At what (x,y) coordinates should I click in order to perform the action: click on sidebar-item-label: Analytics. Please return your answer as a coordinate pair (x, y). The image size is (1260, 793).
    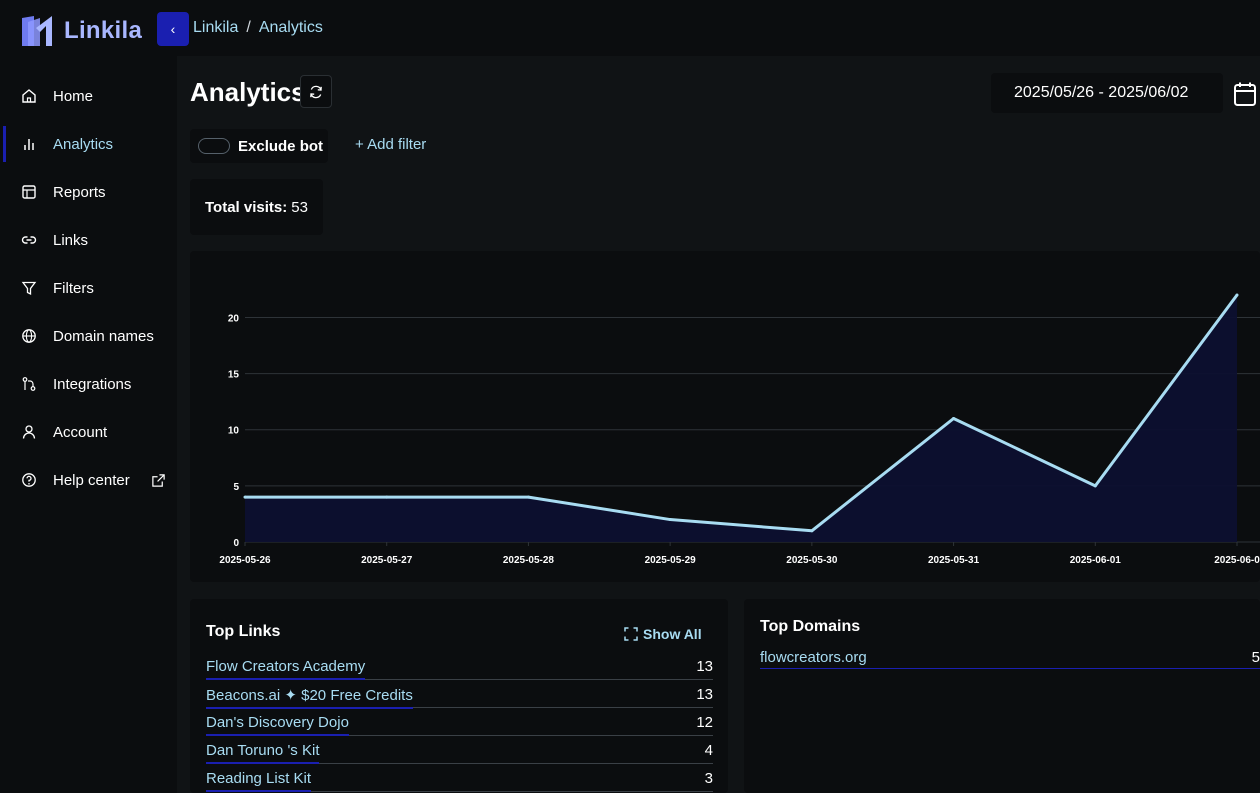
    Looking at the image, I should click on (83, 144).